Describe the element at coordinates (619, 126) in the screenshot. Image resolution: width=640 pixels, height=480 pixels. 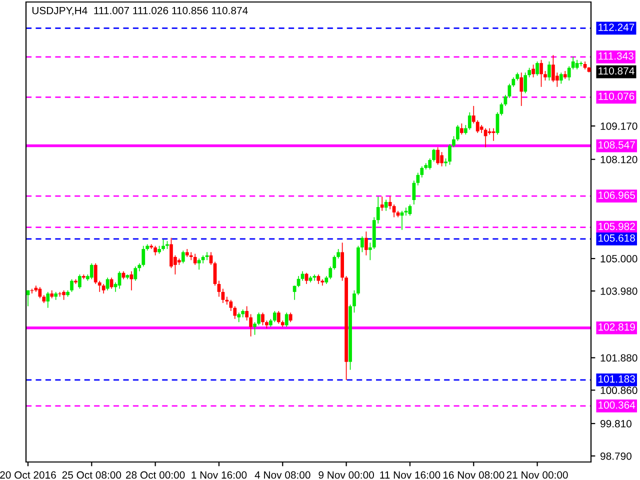
I see `y-tick-label: 109.170` at that location.